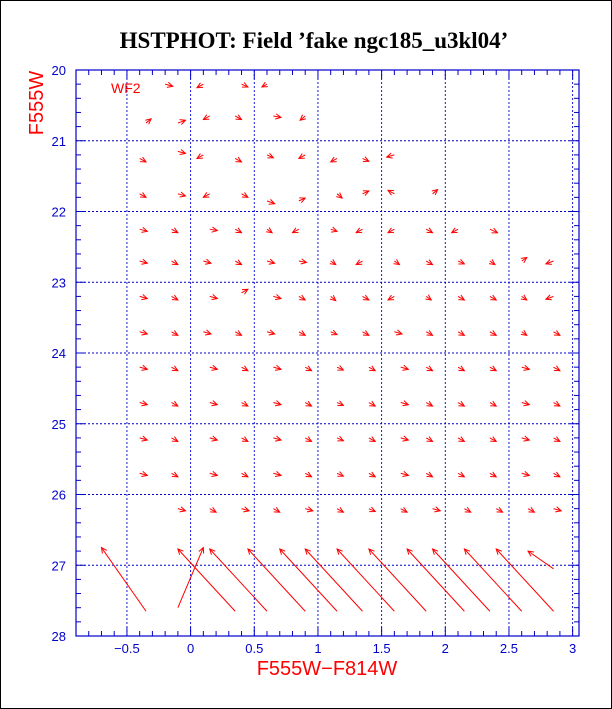 The width and height of the screenshot is (612, 709). What do you see at coordinates (314, 40) in the screenshot?
I see `chart-title: HSTPHOT: Field ’fake ngc185_u3kl04’` at bounding box center [314, 40].